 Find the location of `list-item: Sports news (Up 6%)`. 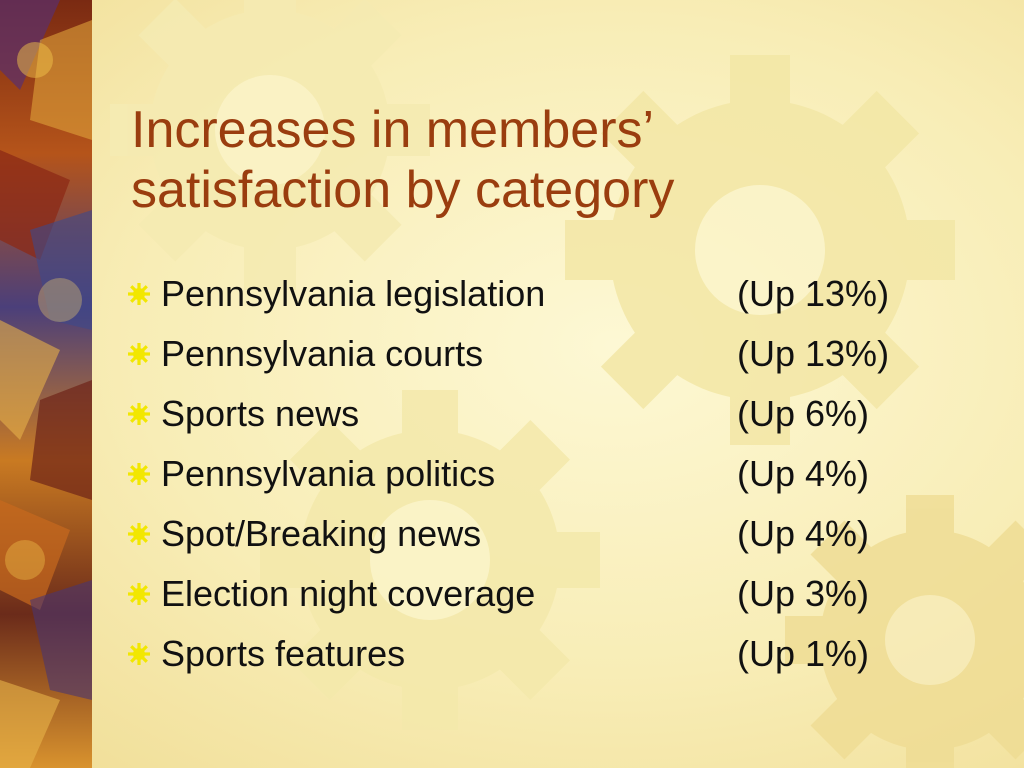

list-item: Sports news (Up 6%) is located at coordinates (558, 418).